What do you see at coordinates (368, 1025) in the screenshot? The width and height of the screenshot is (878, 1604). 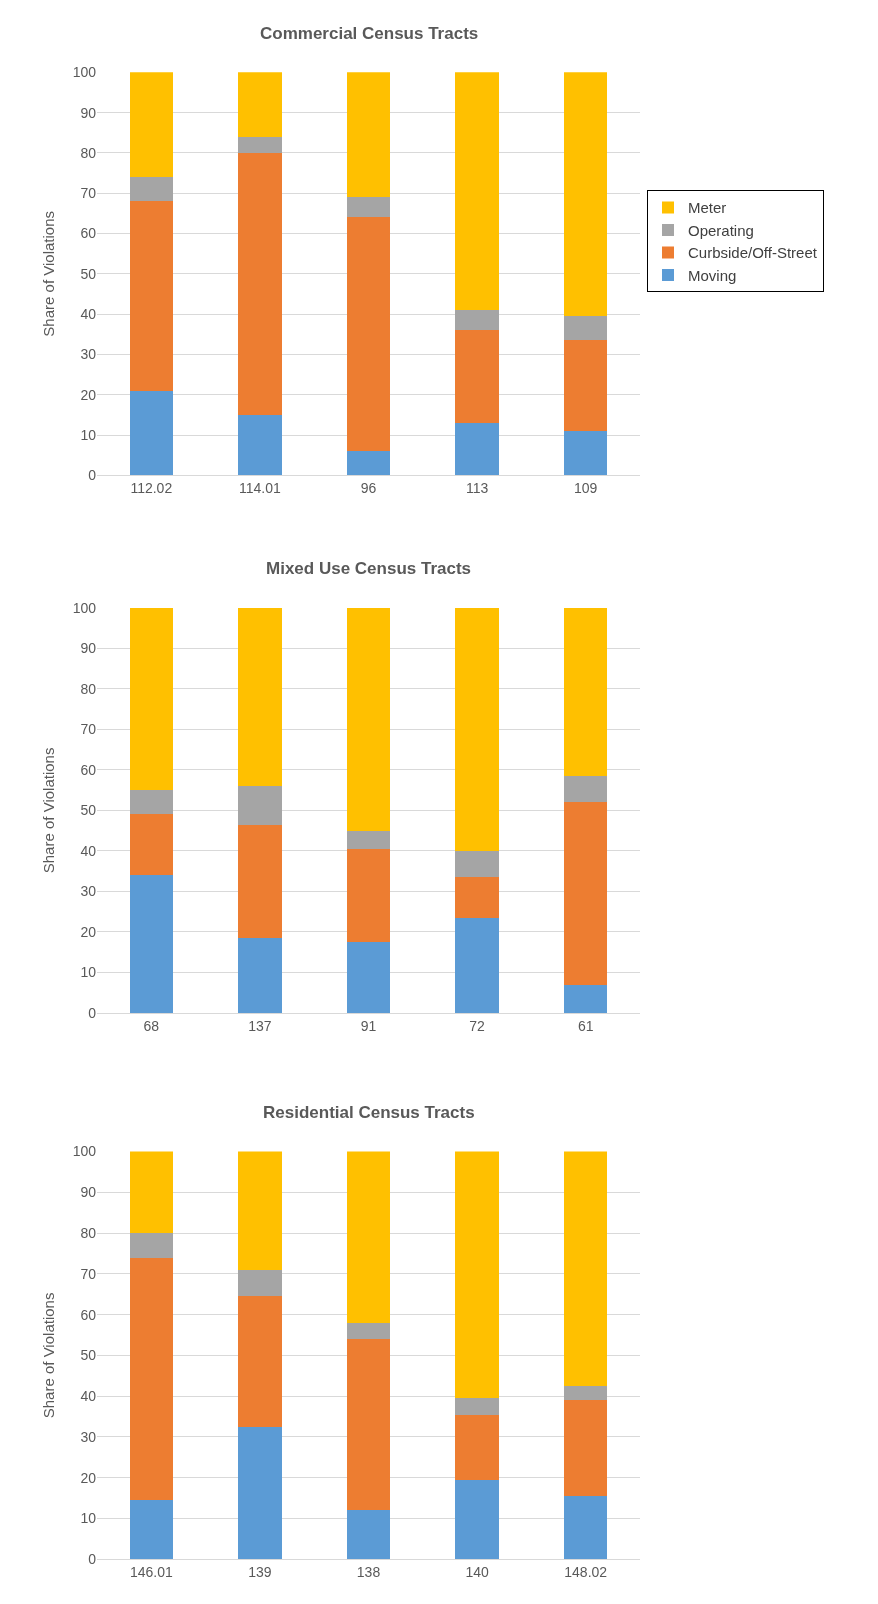 I see `x-tick-label: 91` at bounding box center [368, 1025].